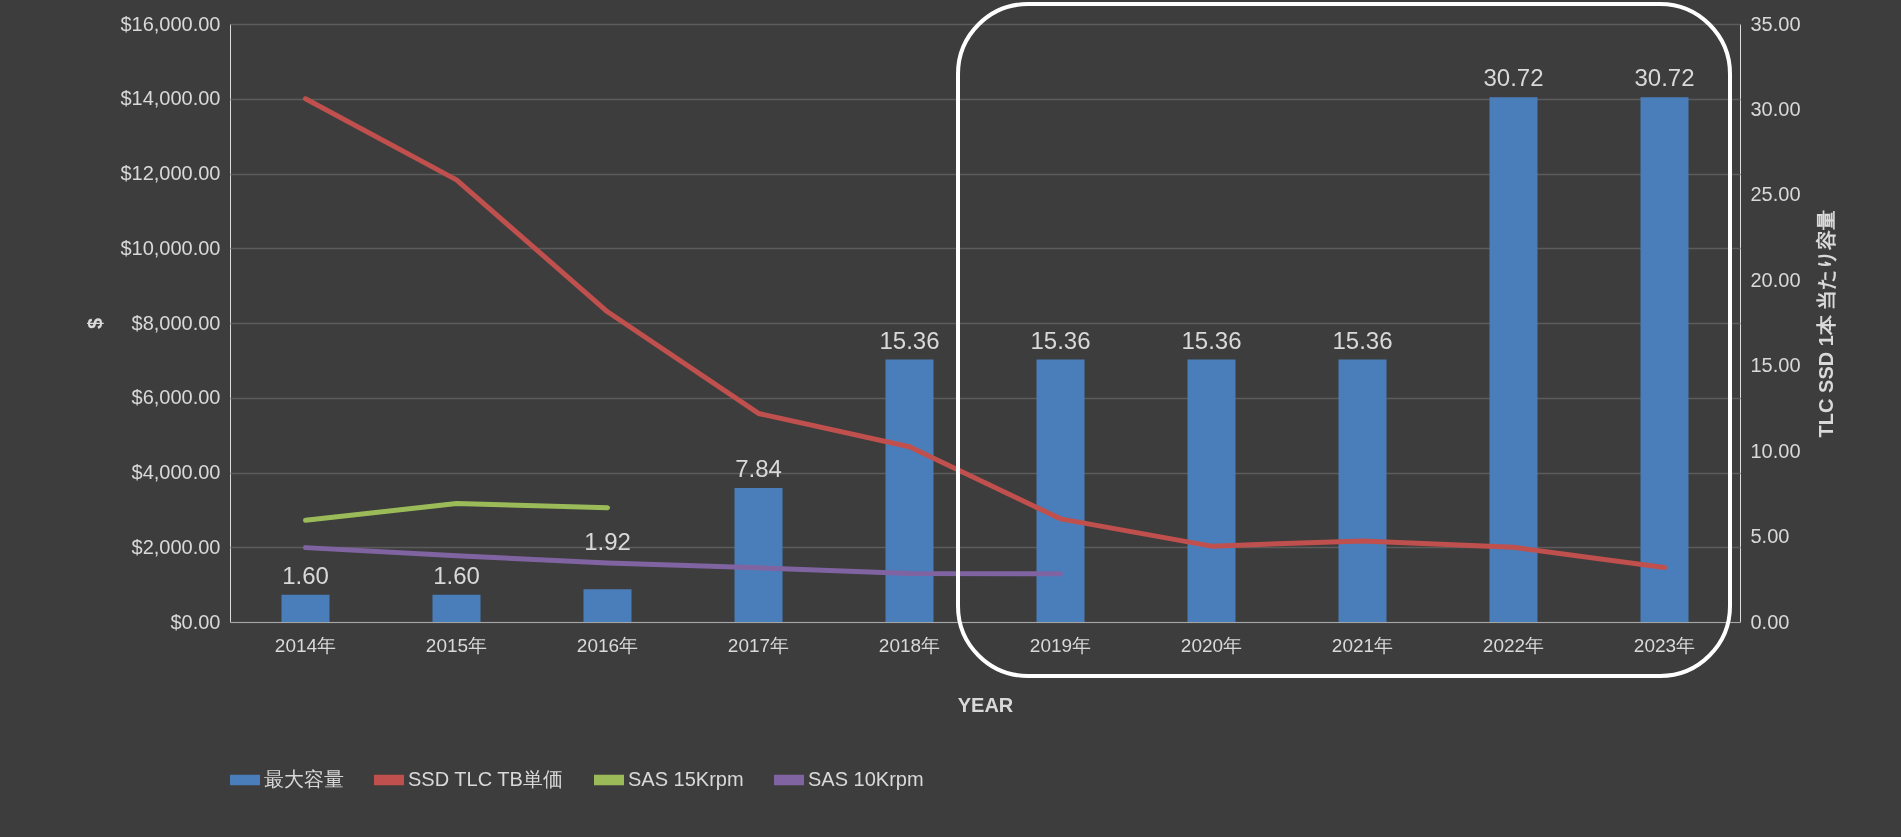  What do you see at coordinates (176, 397) in the screenshot?
I see `y-tick-label: $6,000.00` at bounding box center [176, 397].